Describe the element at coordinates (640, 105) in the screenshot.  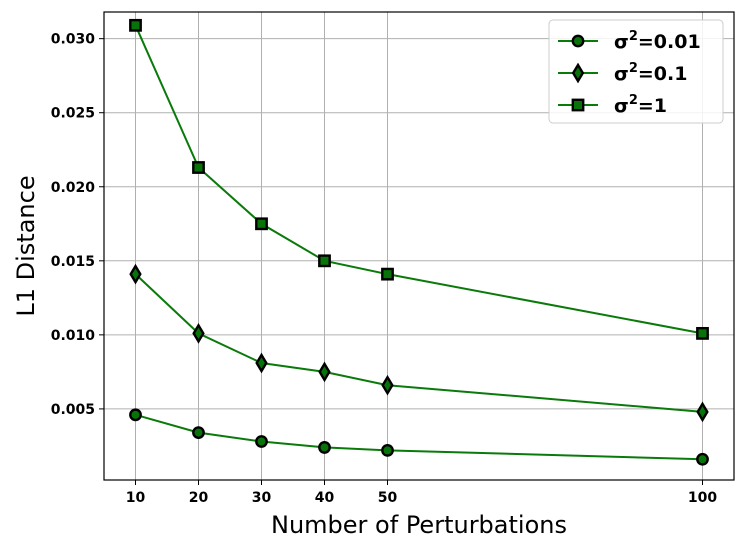
I see `legend-label: σ2=1` at that location.